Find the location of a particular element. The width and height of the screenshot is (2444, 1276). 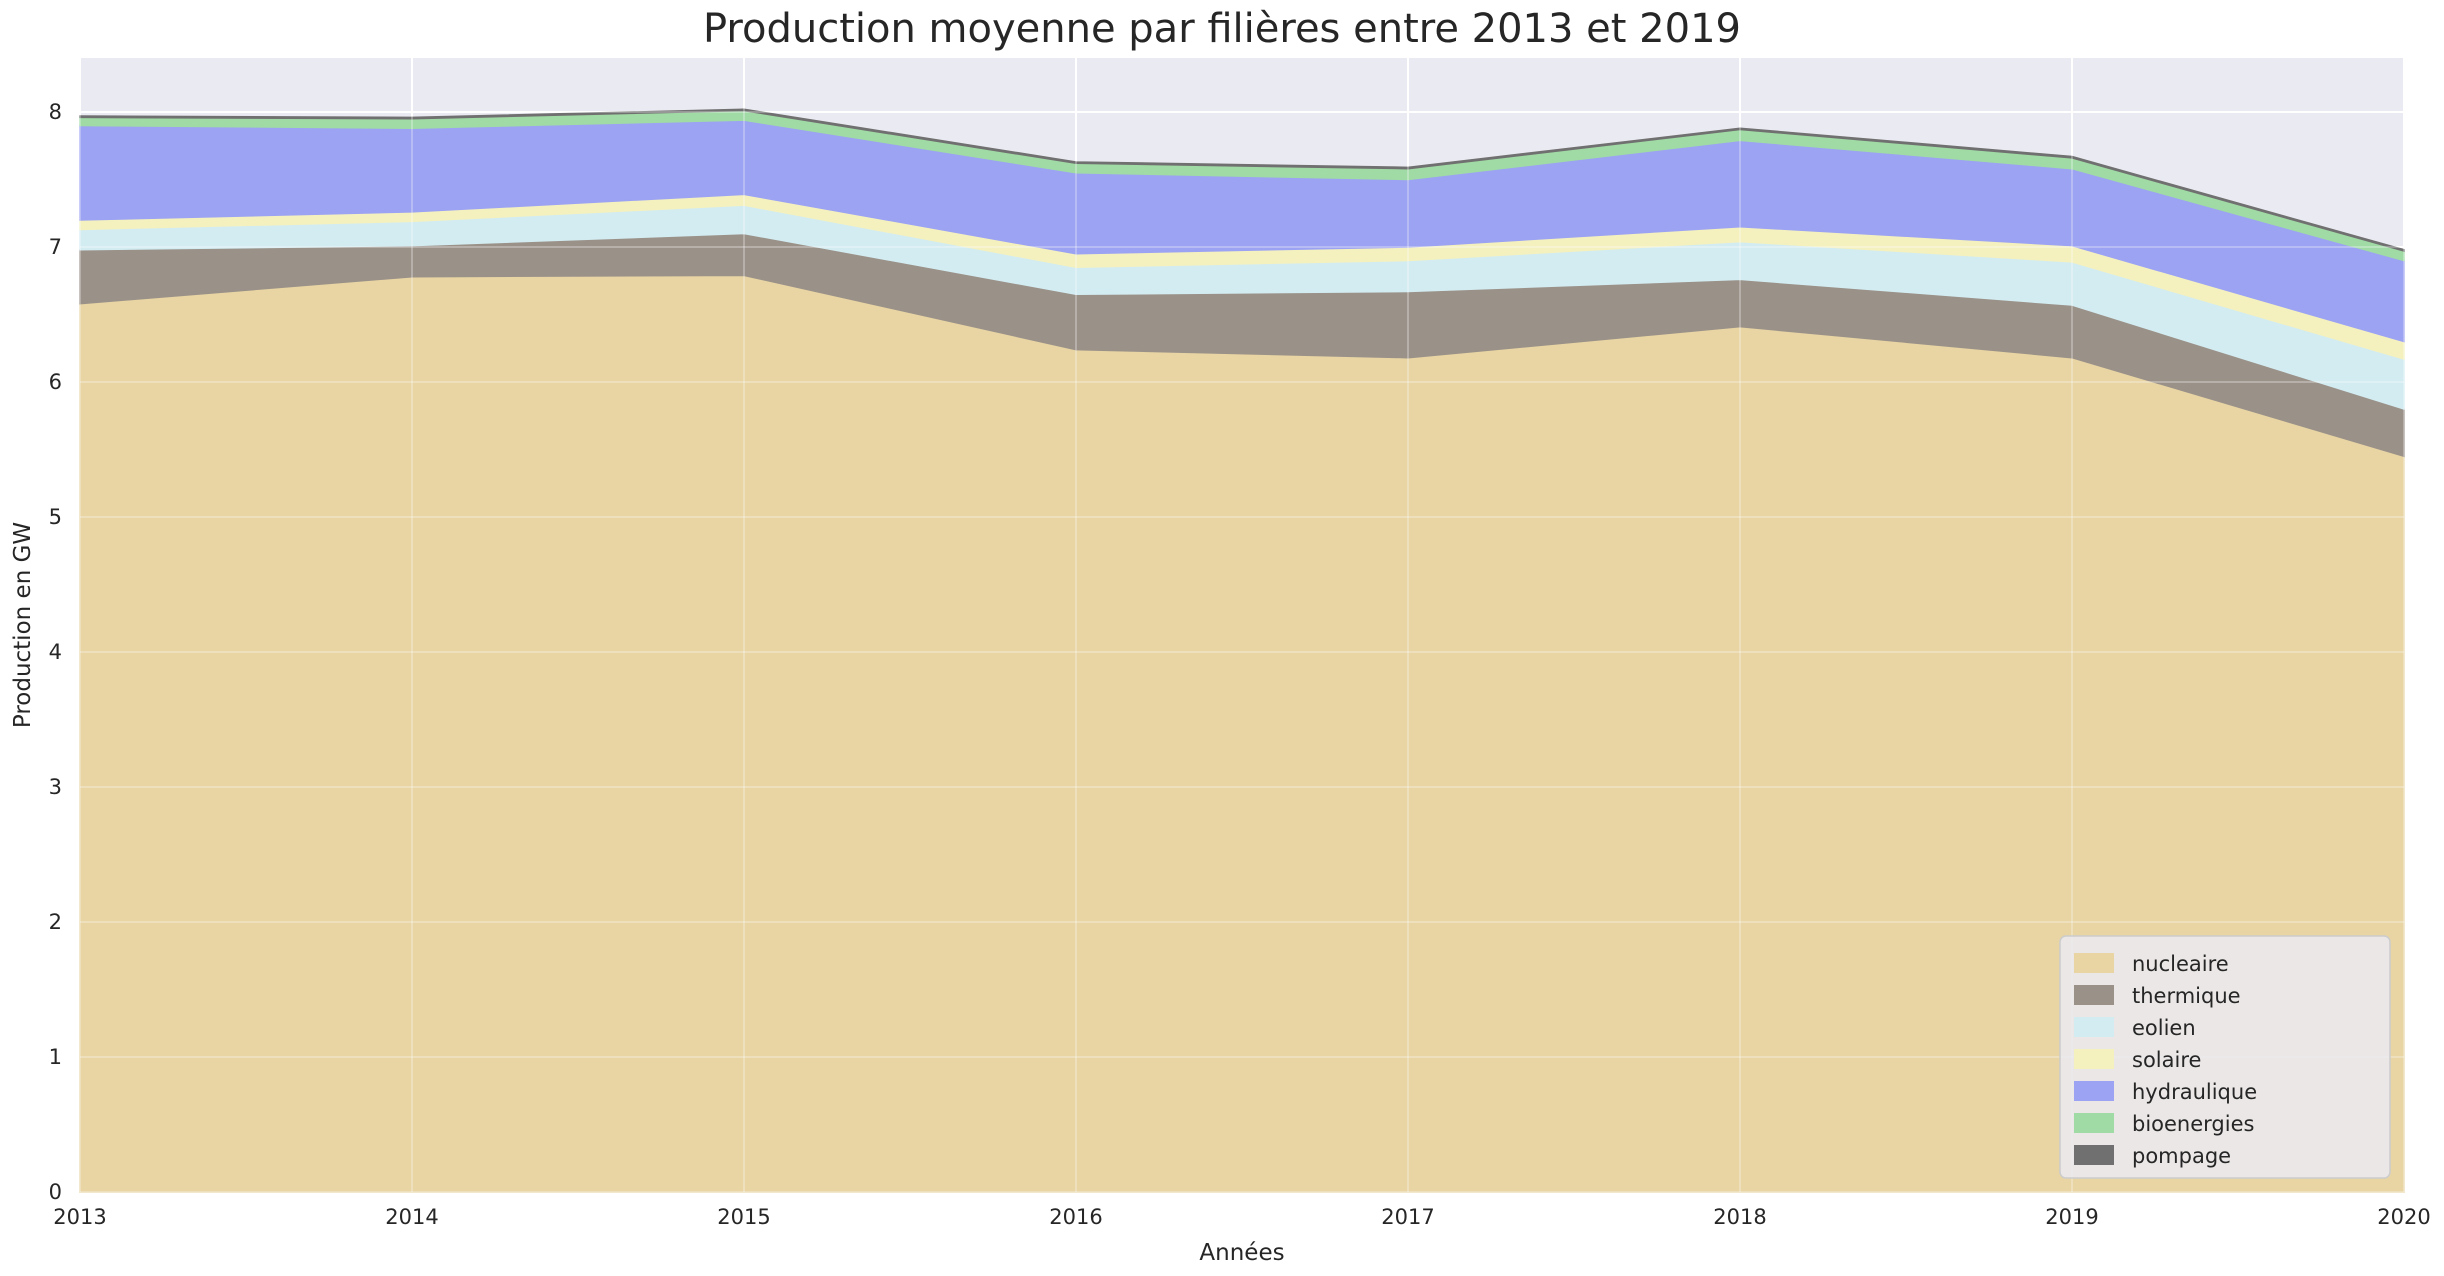

y-tick-label: 1 is located at coordinates (55, 1057).